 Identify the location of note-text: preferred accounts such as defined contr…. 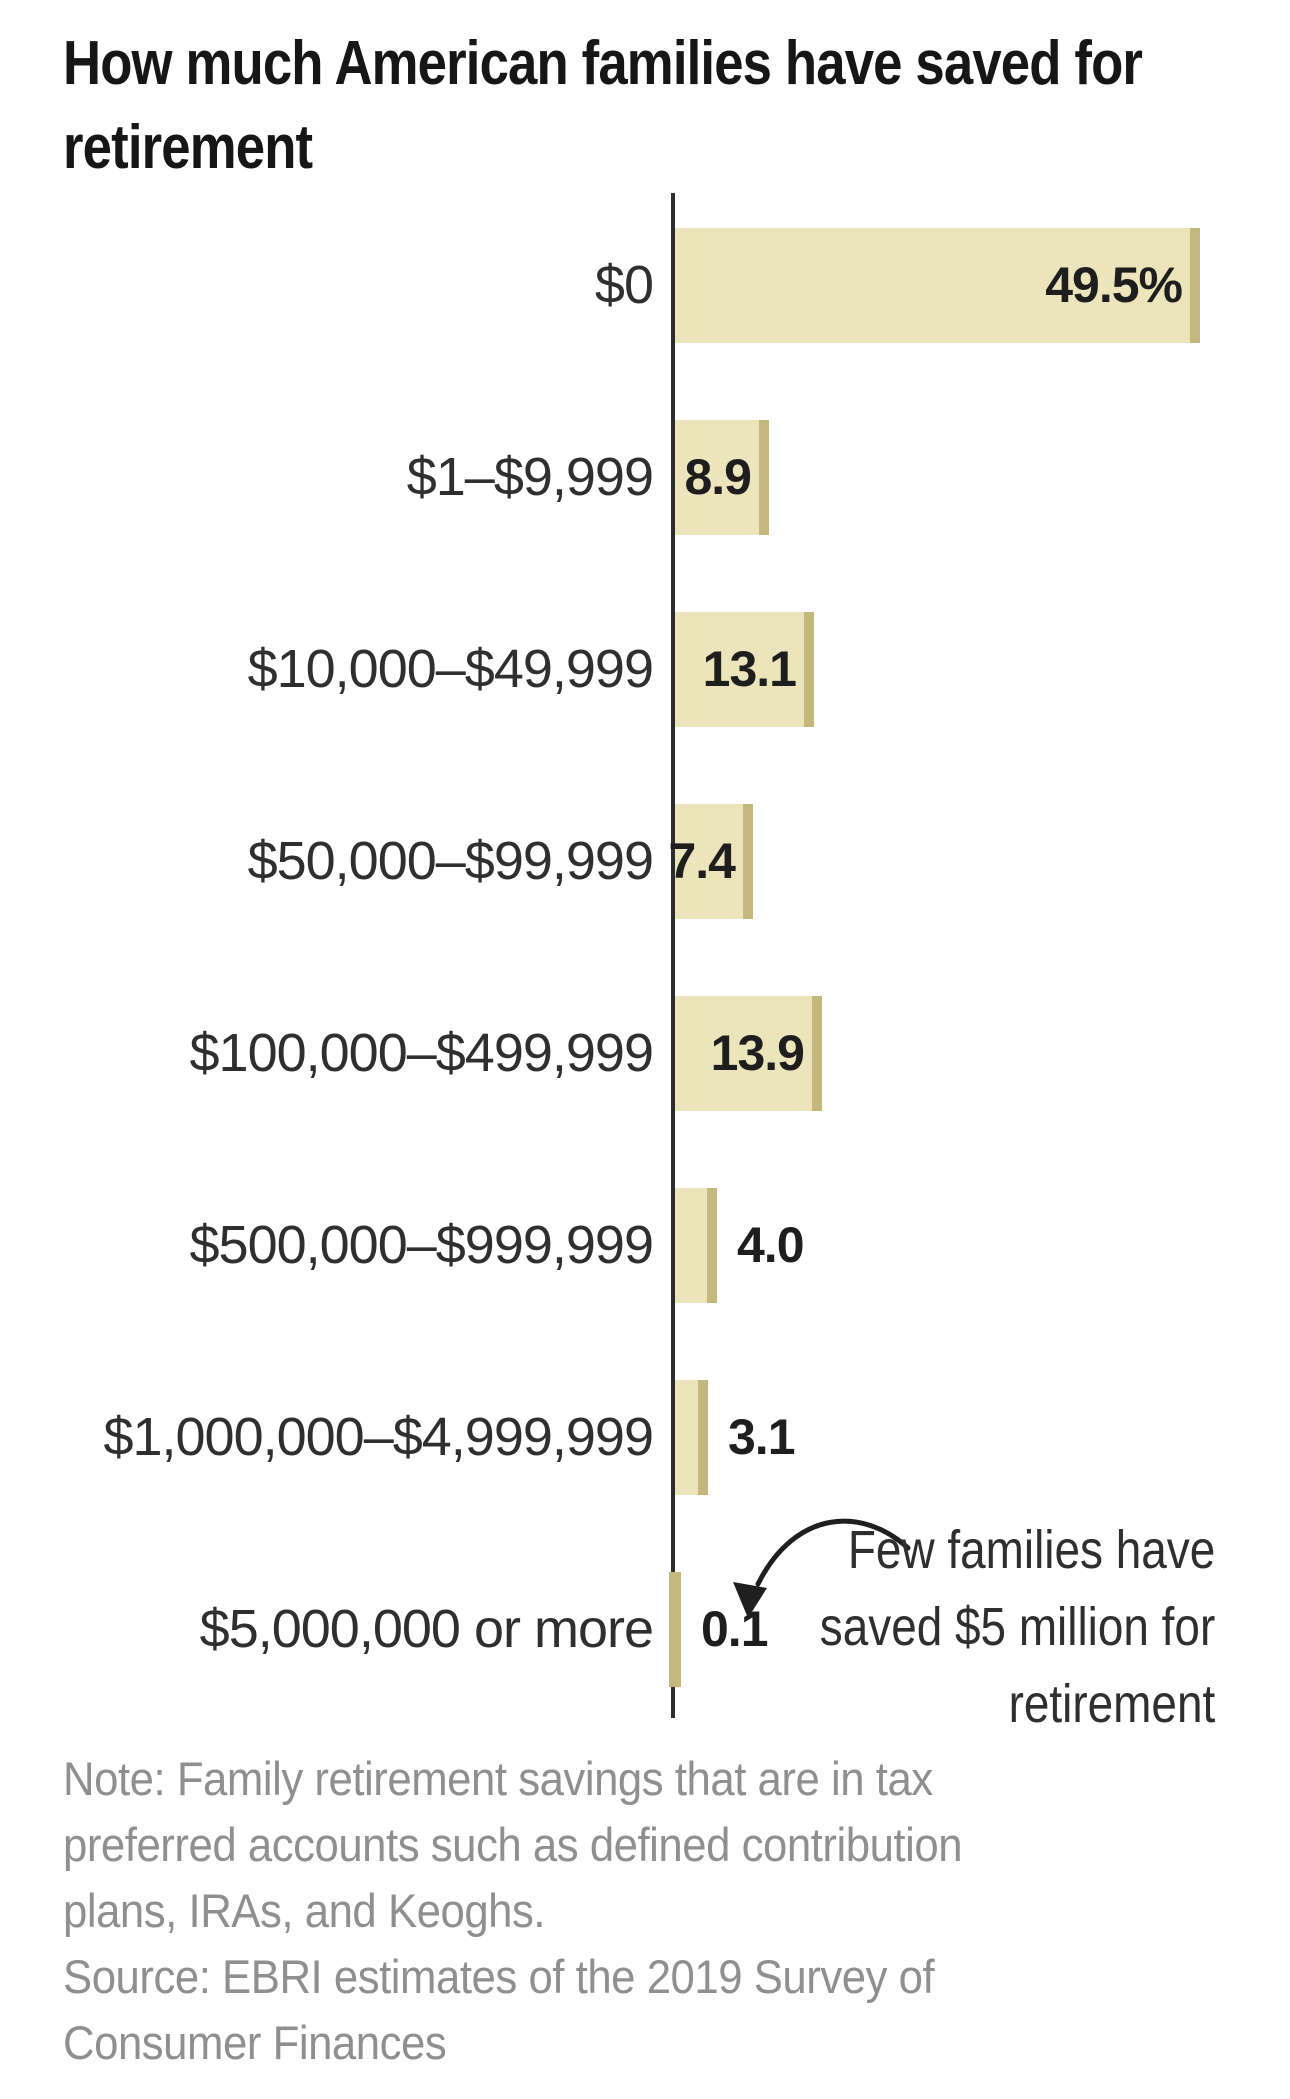
(513, 1844).